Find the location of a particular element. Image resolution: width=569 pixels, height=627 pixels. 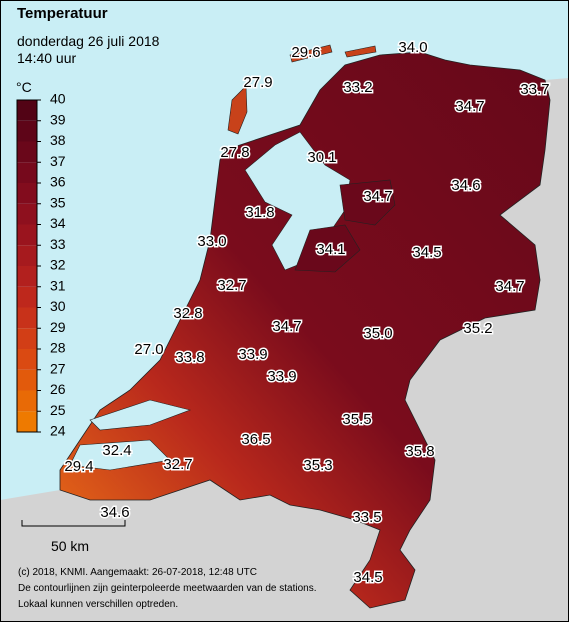

station-value: 29.4 is located at coordinates (78, 466).